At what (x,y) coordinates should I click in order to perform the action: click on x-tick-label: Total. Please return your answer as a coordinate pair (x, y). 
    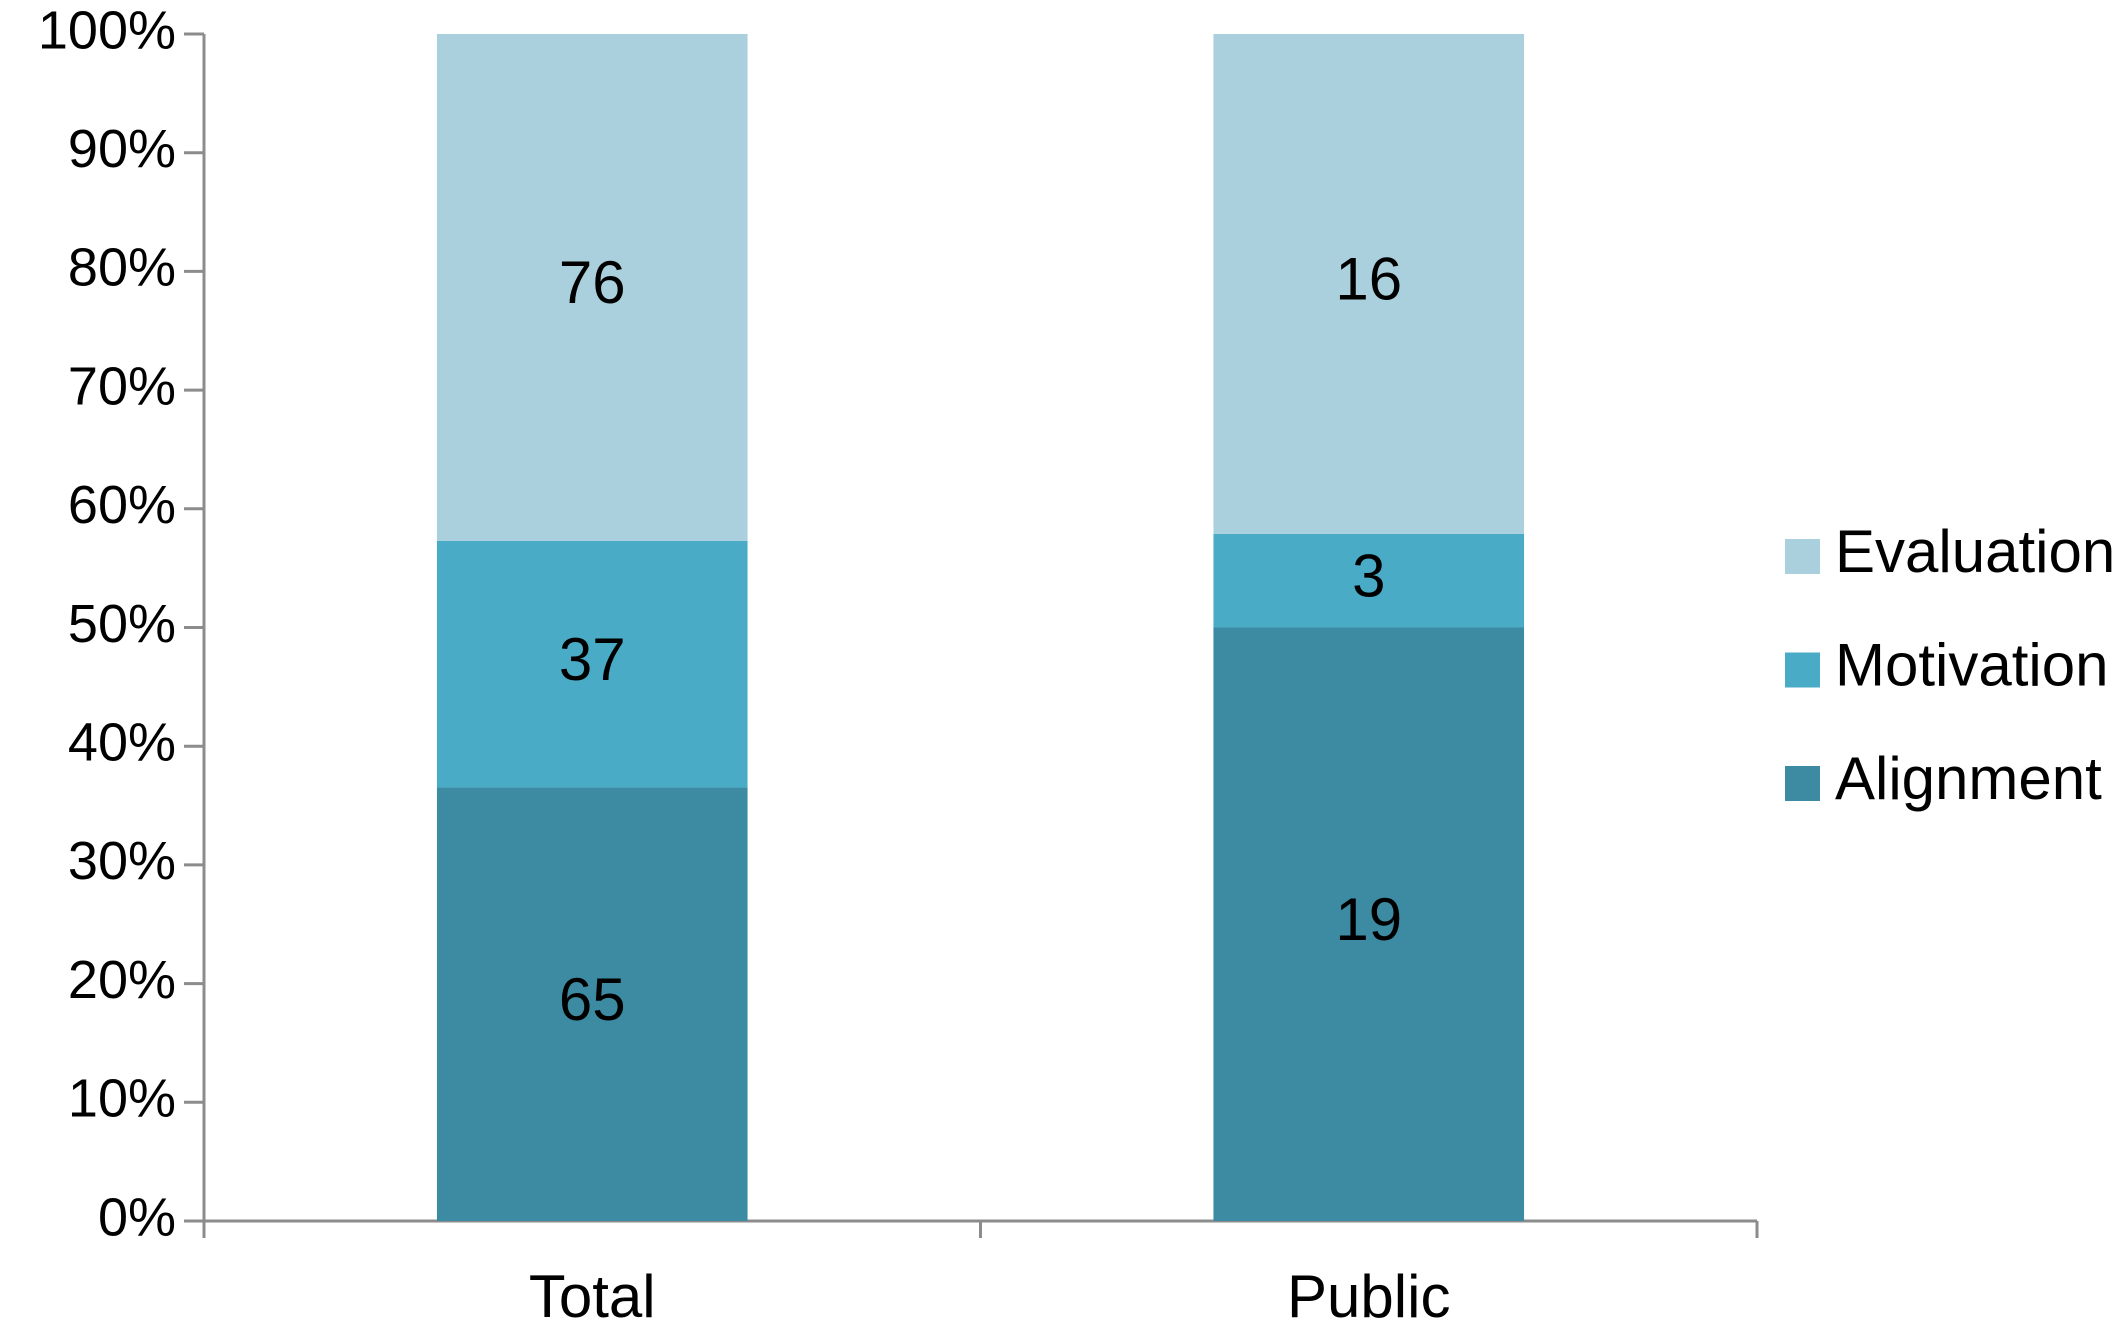
    Looking at the image, I should click on (592, 1296).